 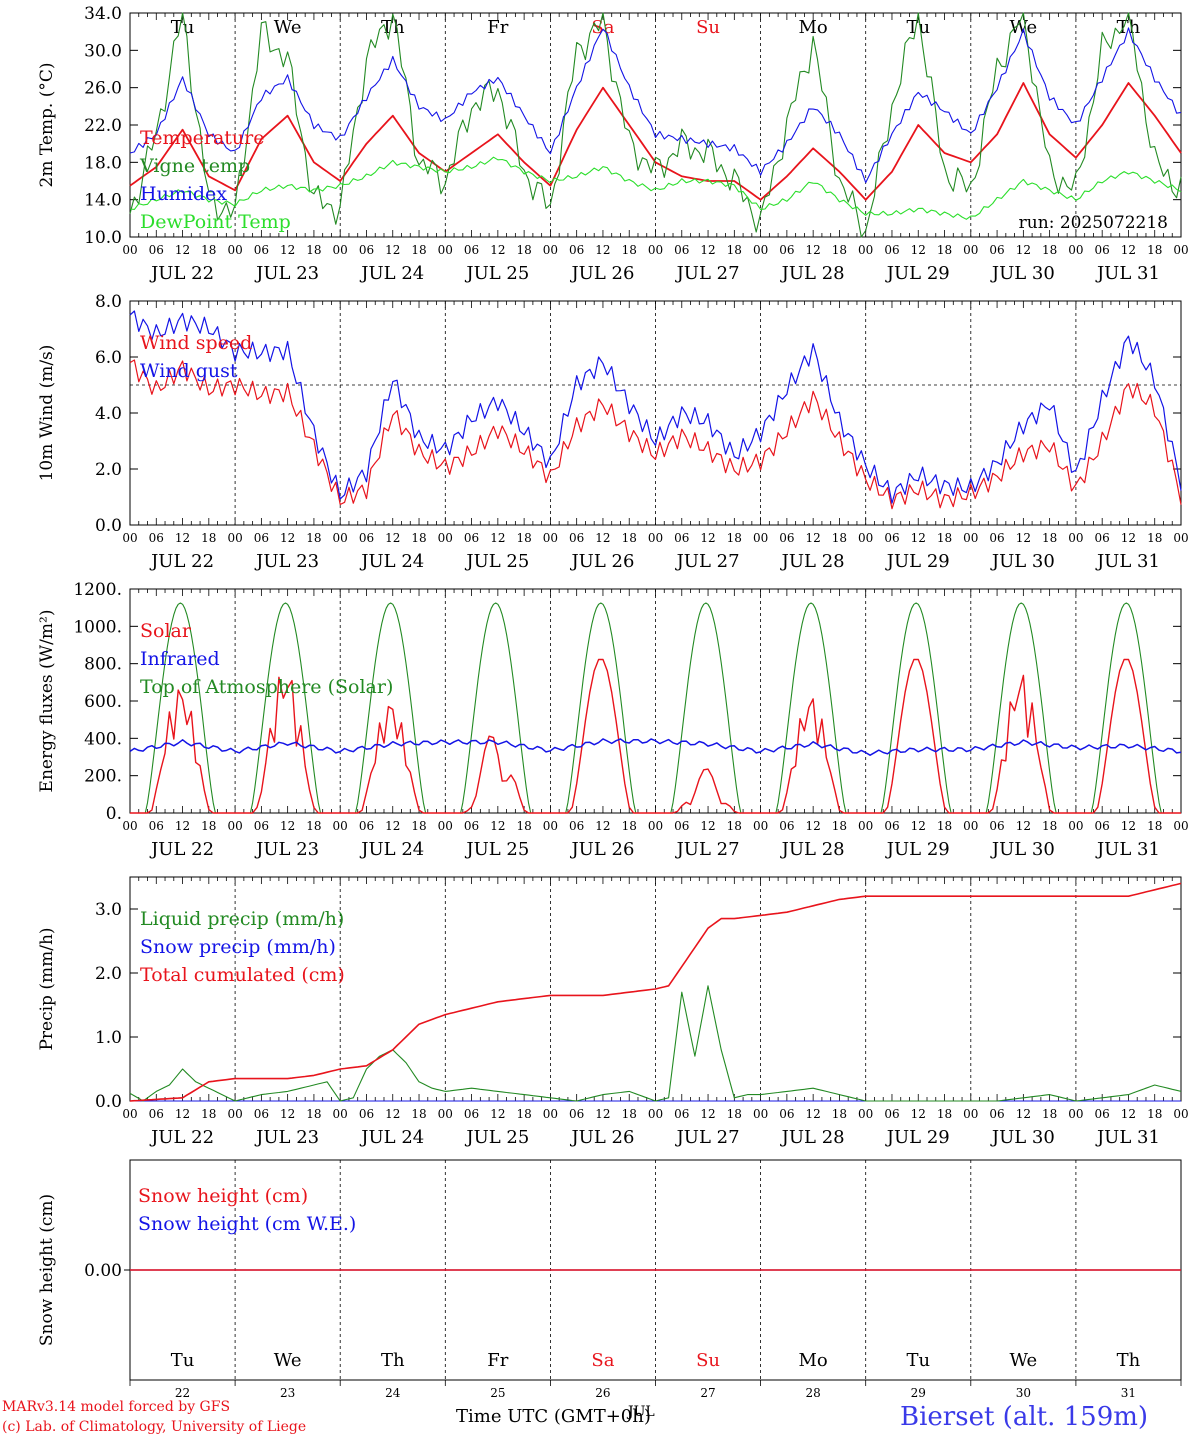 I want to click on y-tick-label: 4.0, so click(x=108, y=414).